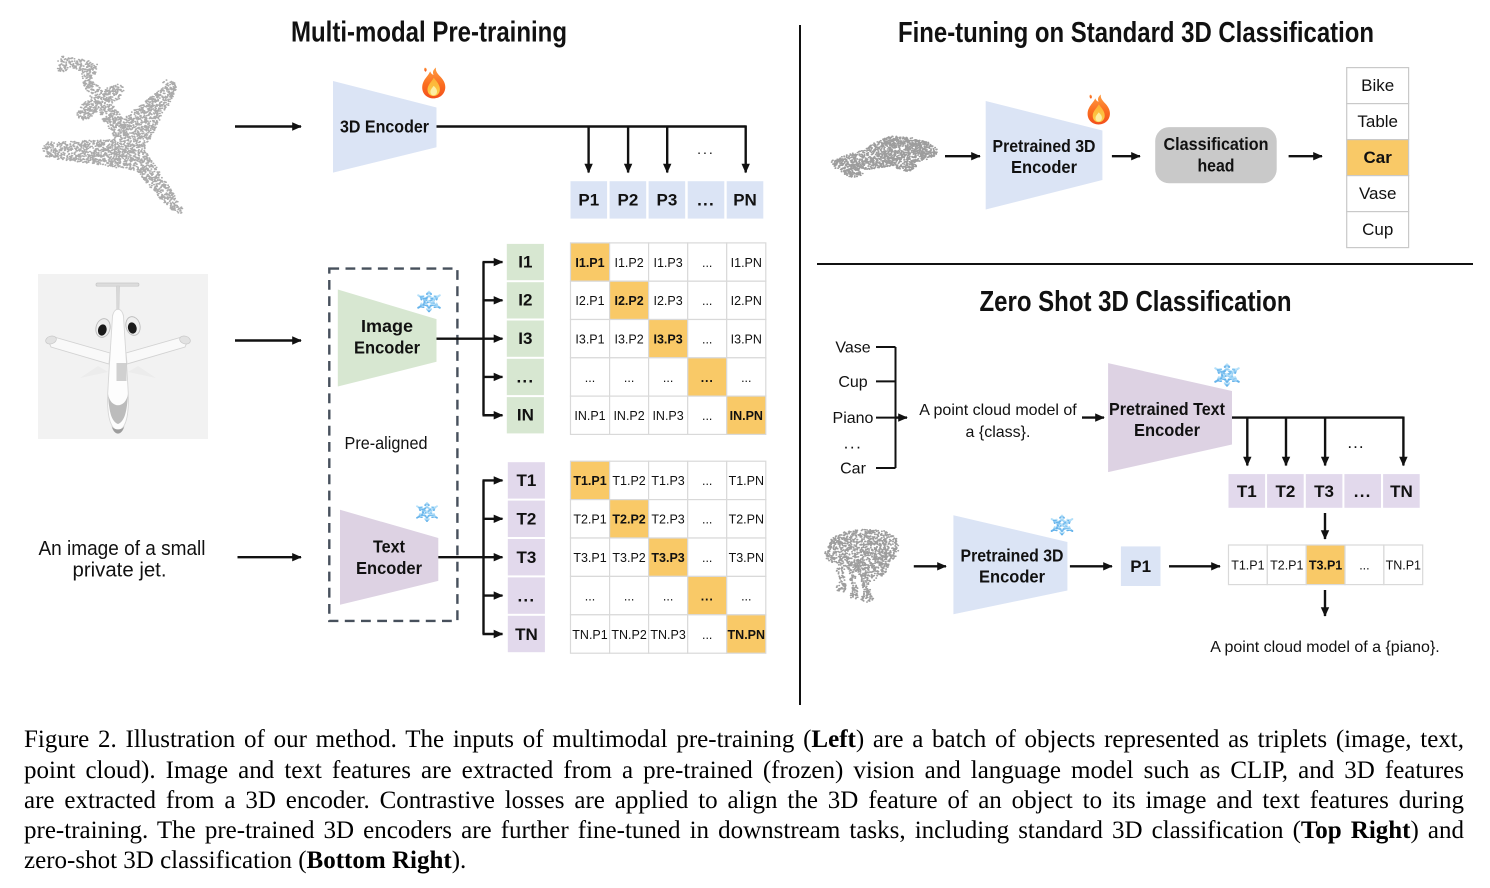  I want to click on svg-text: I2, so click(525, 300).